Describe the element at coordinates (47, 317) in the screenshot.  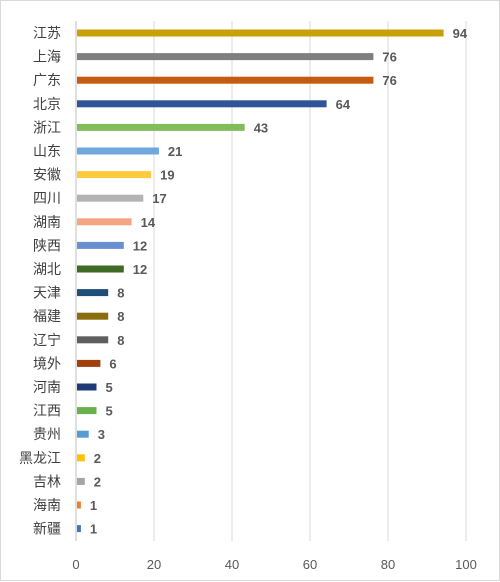
I see `category-label: 福建` at that location.